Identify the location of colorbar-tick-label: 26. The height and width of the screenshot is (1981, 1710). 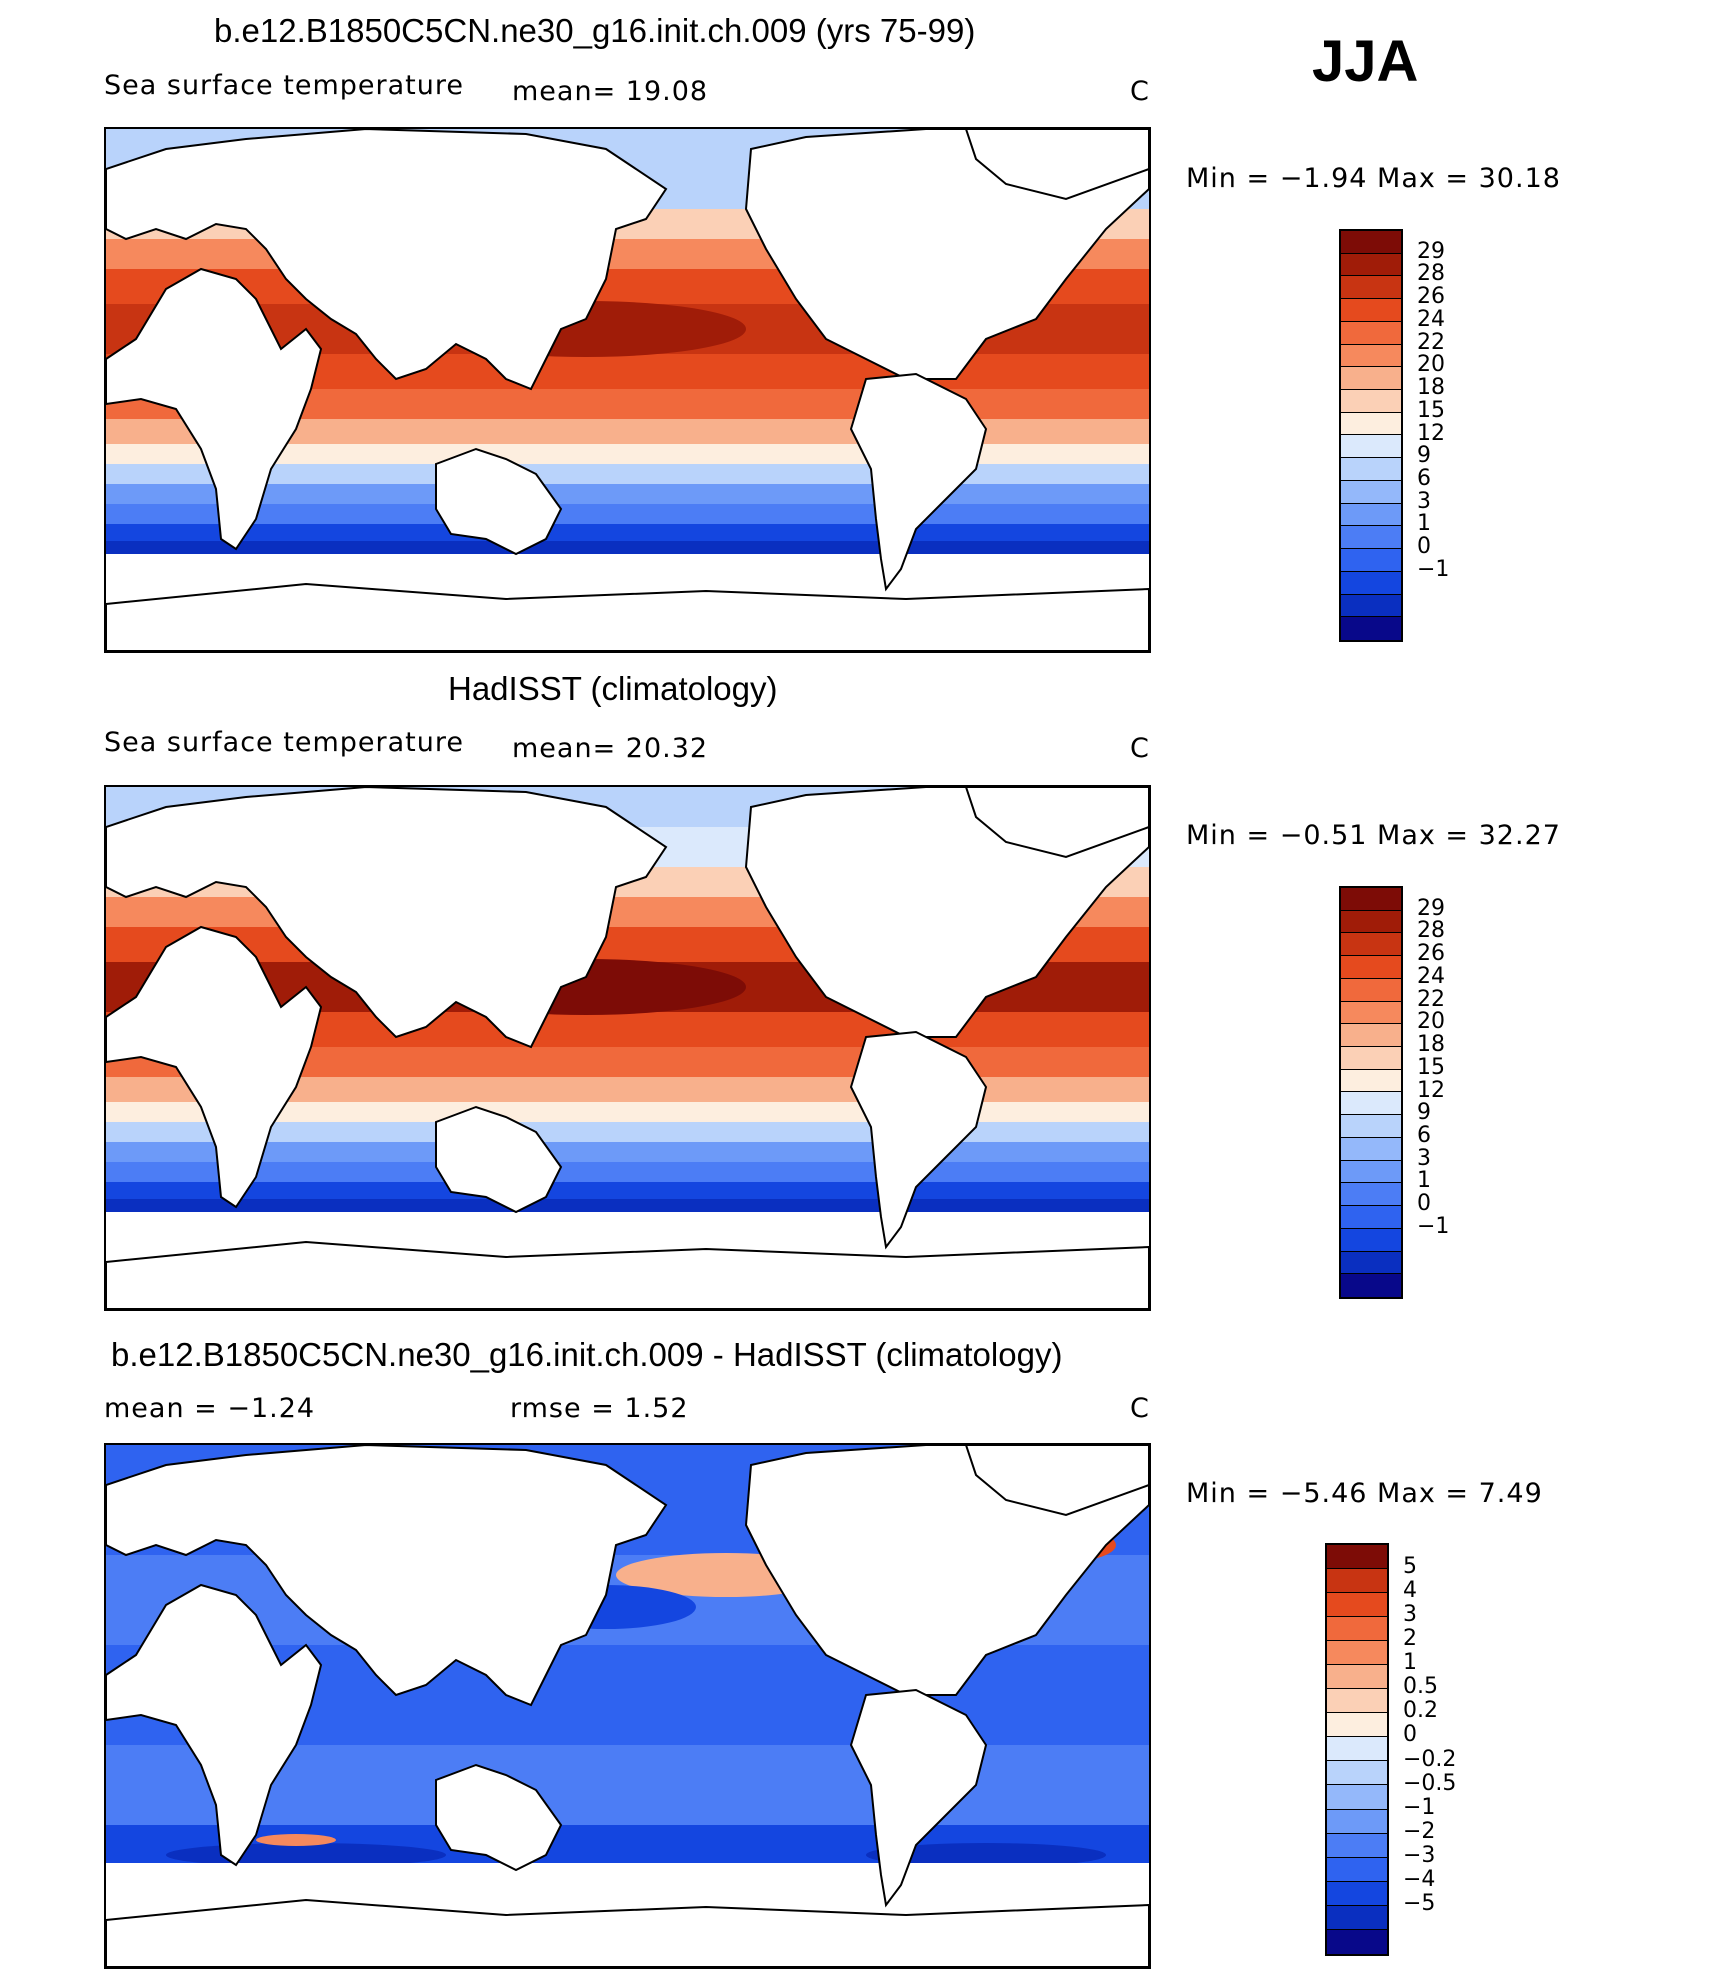
(1431, 297).